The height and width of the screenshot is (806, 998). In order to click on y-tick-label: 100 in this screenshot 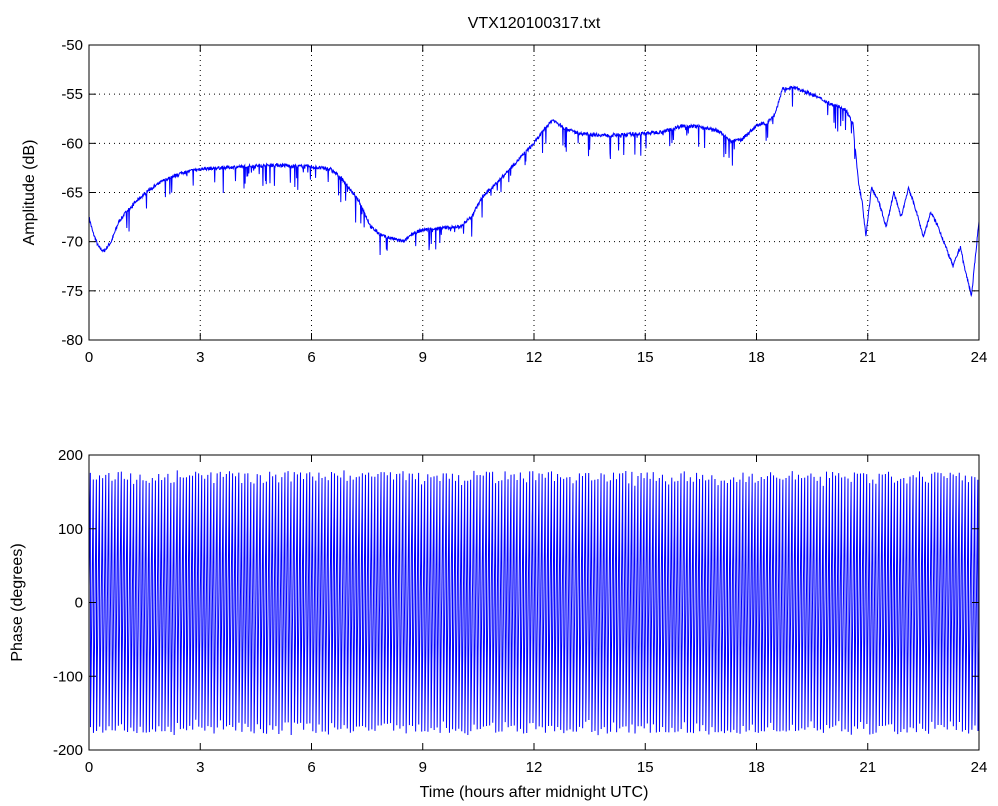, I will do `click(70, 529)`.